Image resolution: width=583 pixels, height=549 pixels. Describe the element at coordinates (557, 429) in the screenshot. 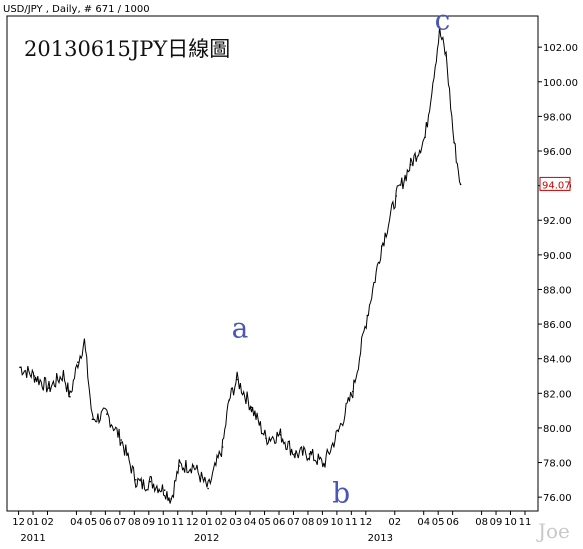

I see `y-tick-label: 80.00` at that location.